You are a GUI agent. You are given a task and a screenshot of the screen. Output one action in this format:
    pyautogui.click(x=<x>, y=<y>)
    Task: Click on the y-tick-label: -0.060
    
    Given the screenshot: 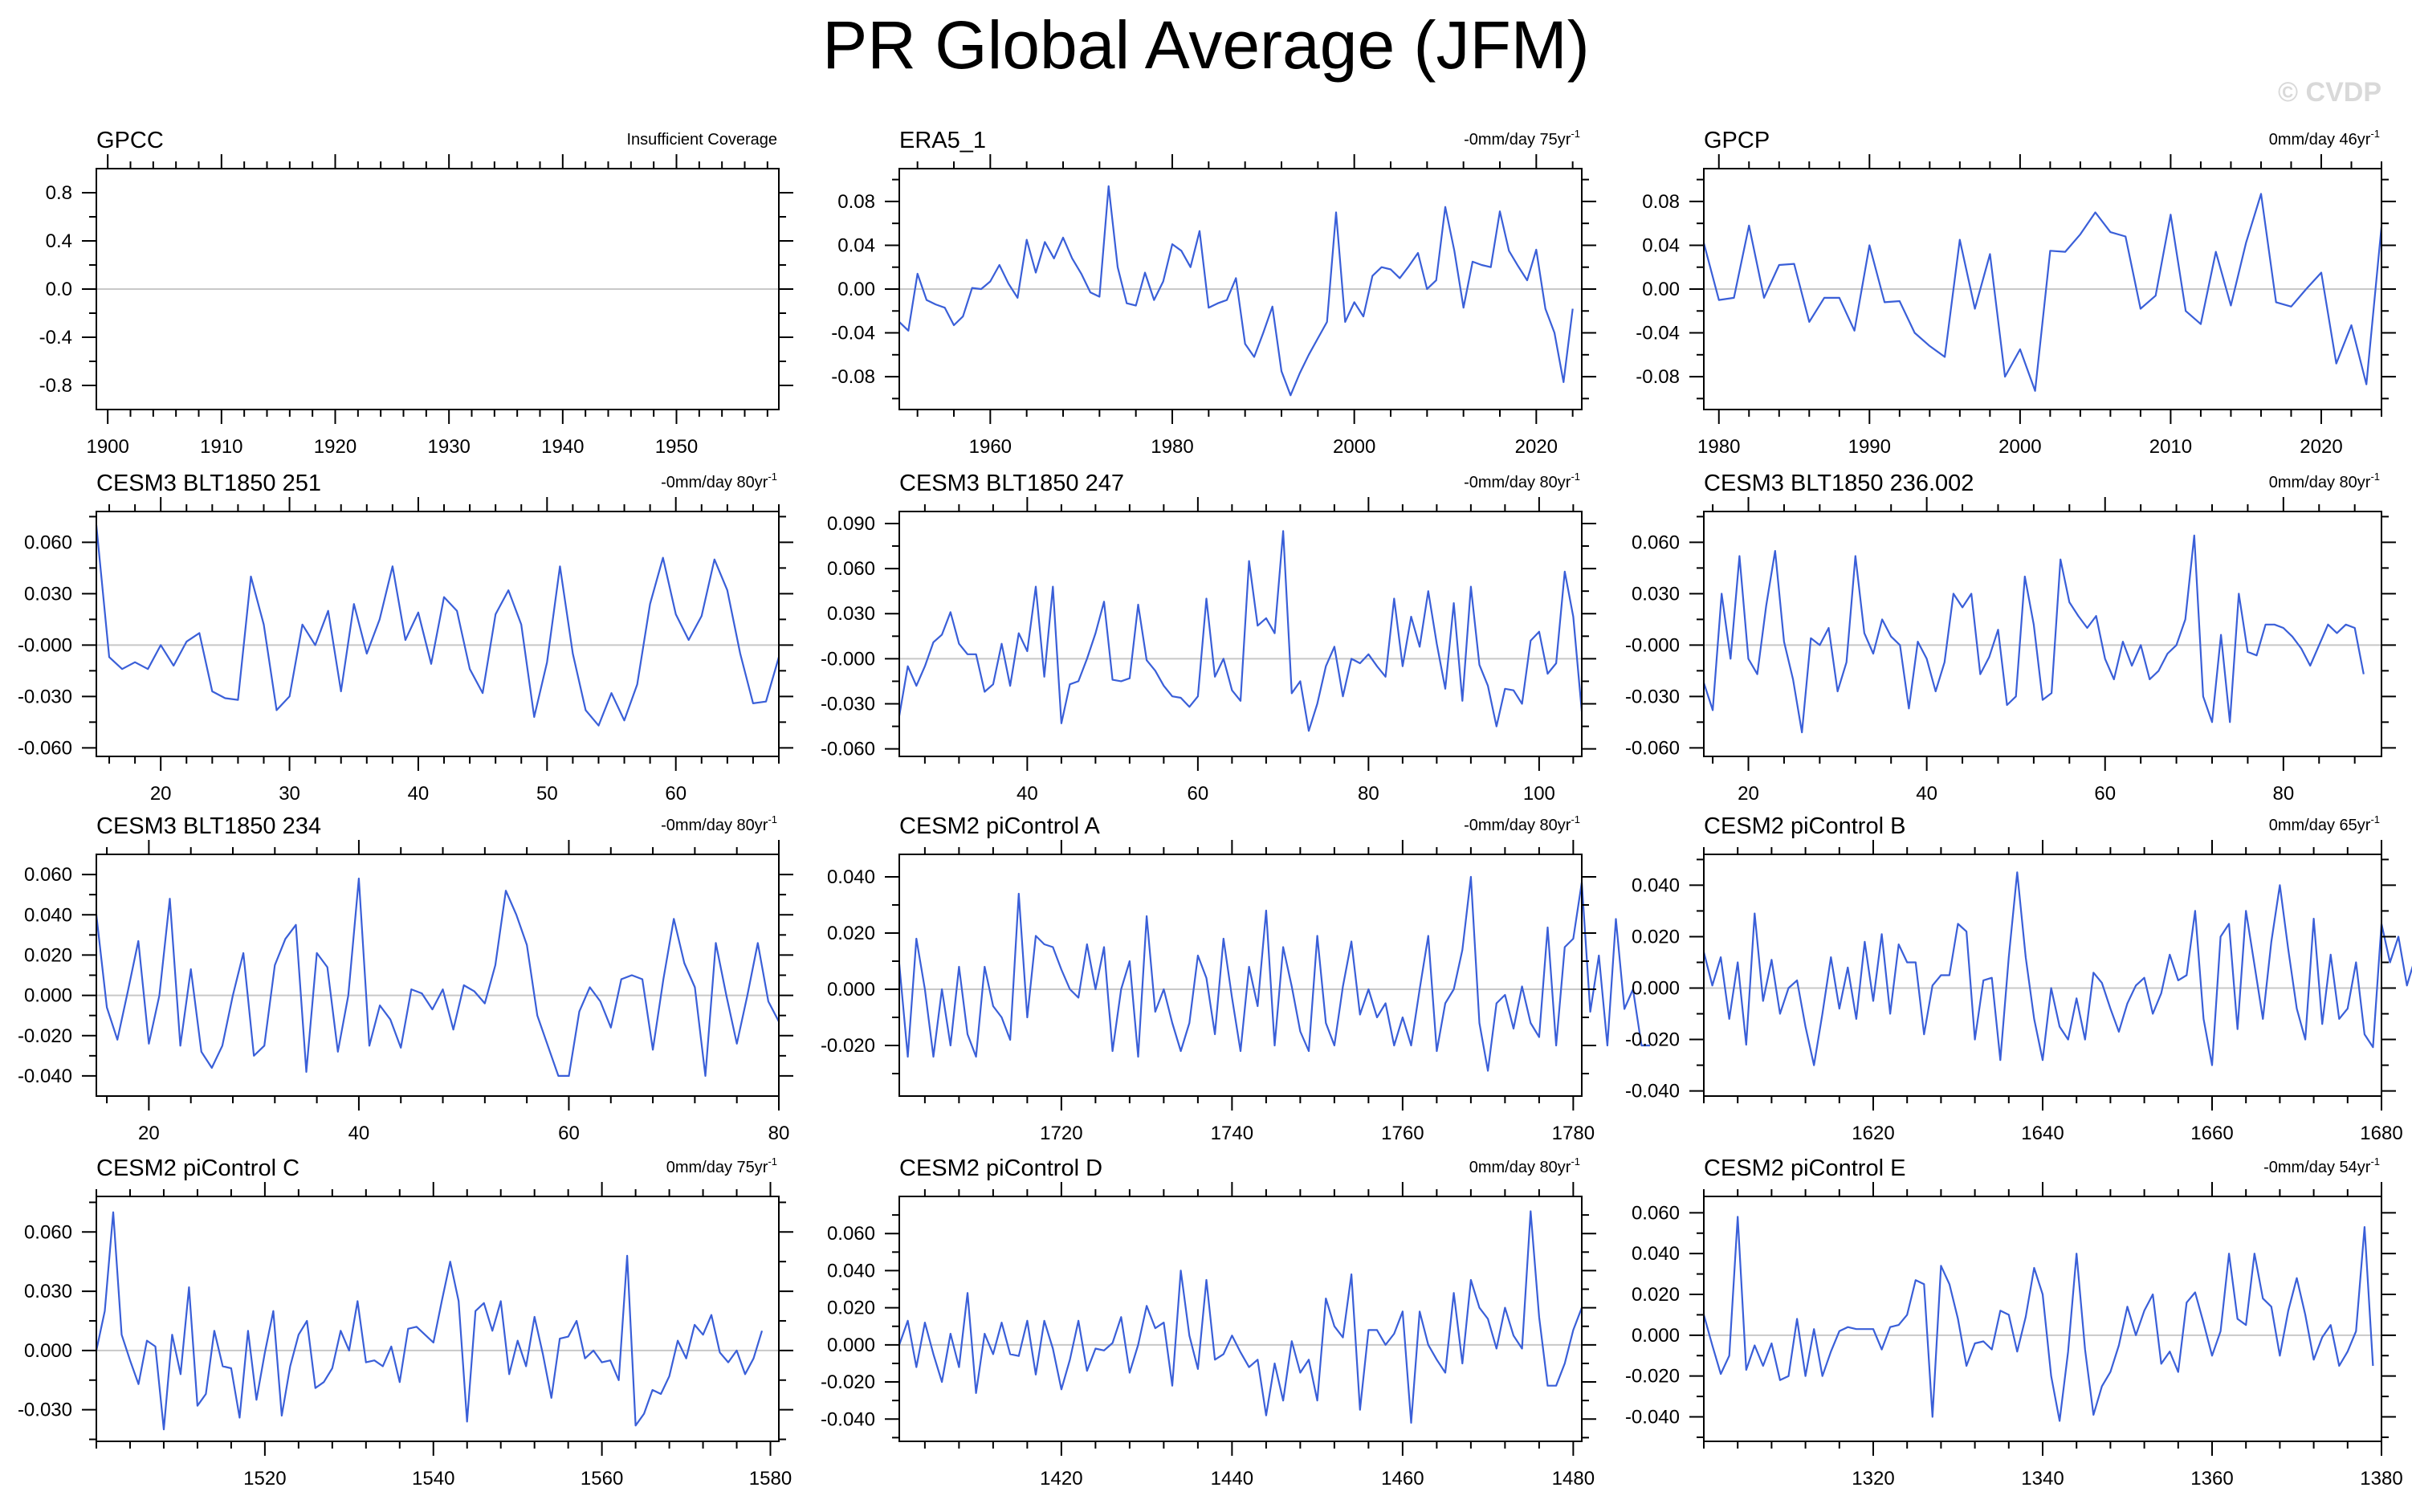 What is the action you would take?
    pyautogui.click(x=848, y=749)
    